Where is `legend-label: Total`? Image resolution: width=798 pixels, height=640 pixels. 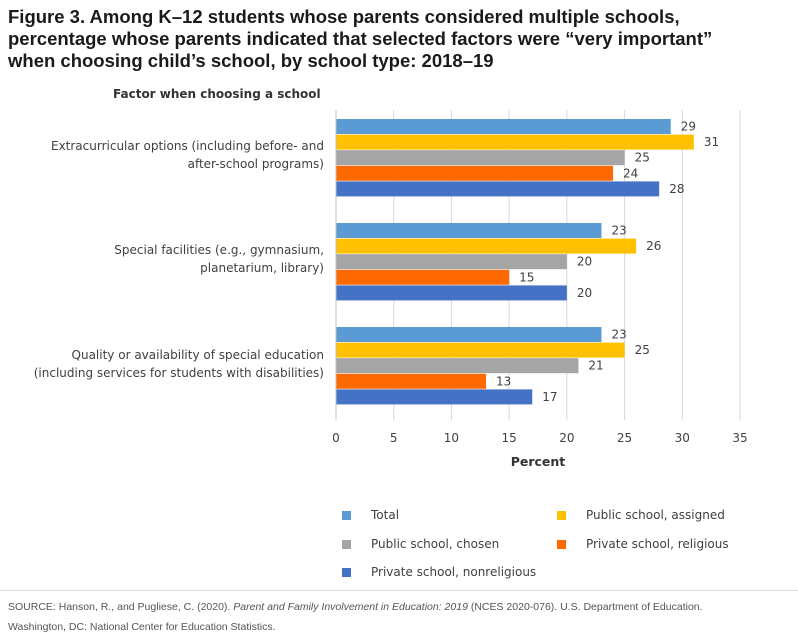
legend-label: Total is located at coordinates (385, 515).